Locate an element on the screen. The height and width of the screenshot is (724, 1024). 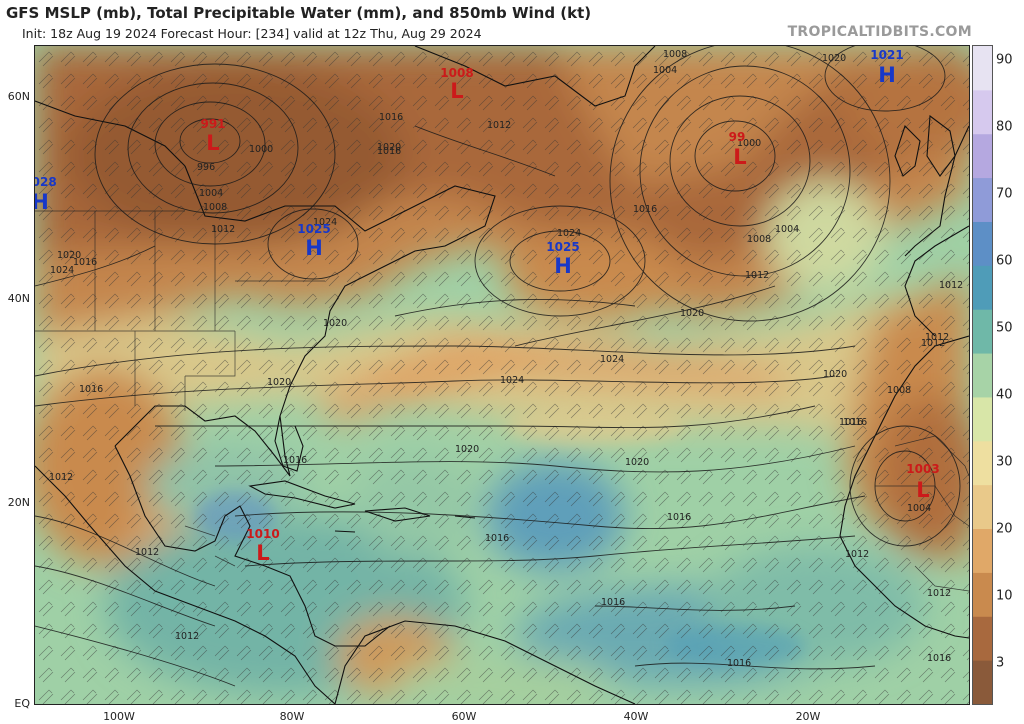
colorbar-tick: 90 is located at coordinates (1004, 60).